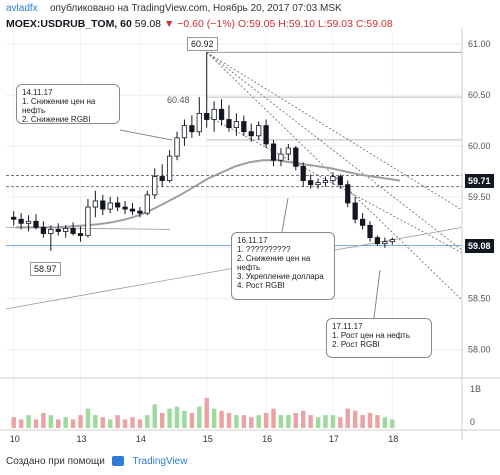 The image size is (500, 475). Describe the element at coordinates (15, 439) in the screenshot. I see `x-tick-label: 10` at that location.